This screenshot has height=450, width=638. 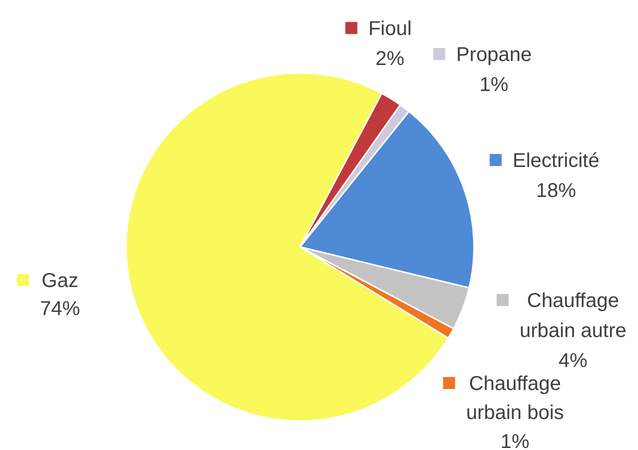 I want to click on legend-label: Electricité, so click(x=556, y=161).